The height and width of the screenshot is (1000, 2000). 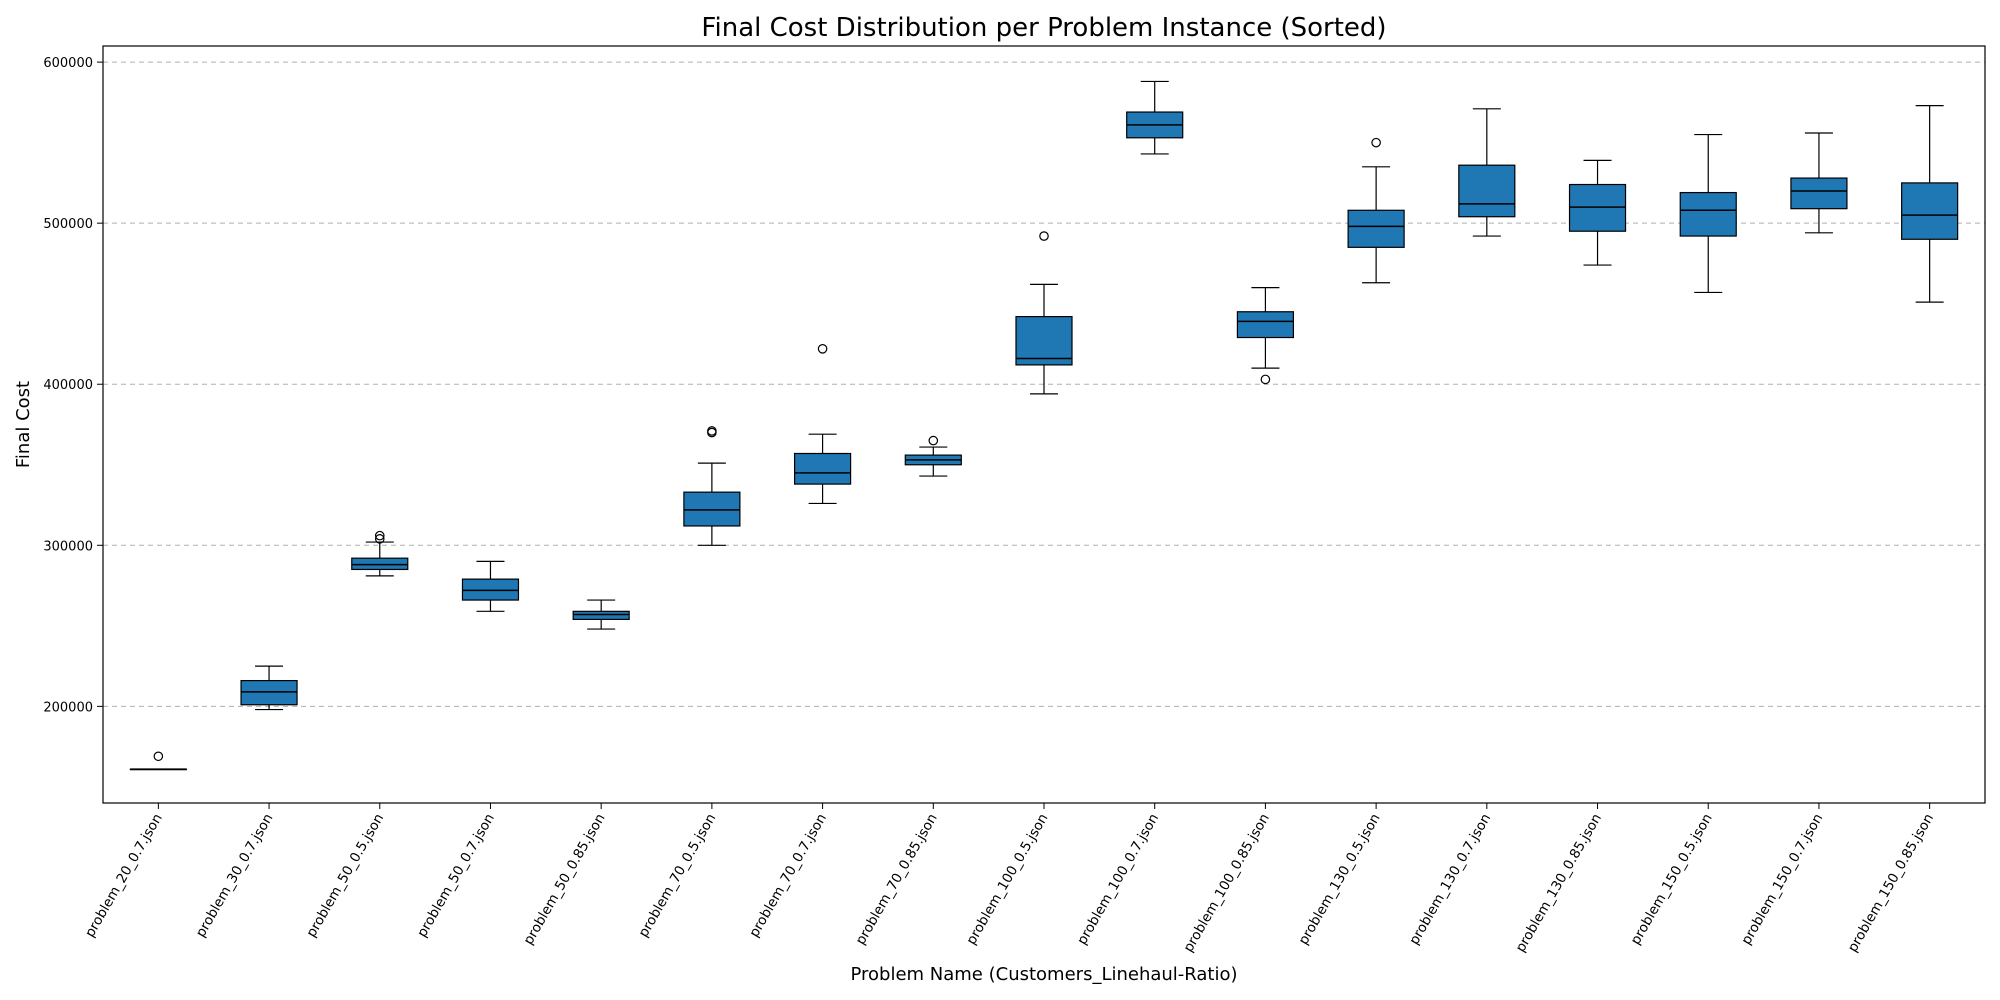 I want to click on y-axis-ticks: 200000 300000 400000 500000 600000, so click(x=73, y=385).